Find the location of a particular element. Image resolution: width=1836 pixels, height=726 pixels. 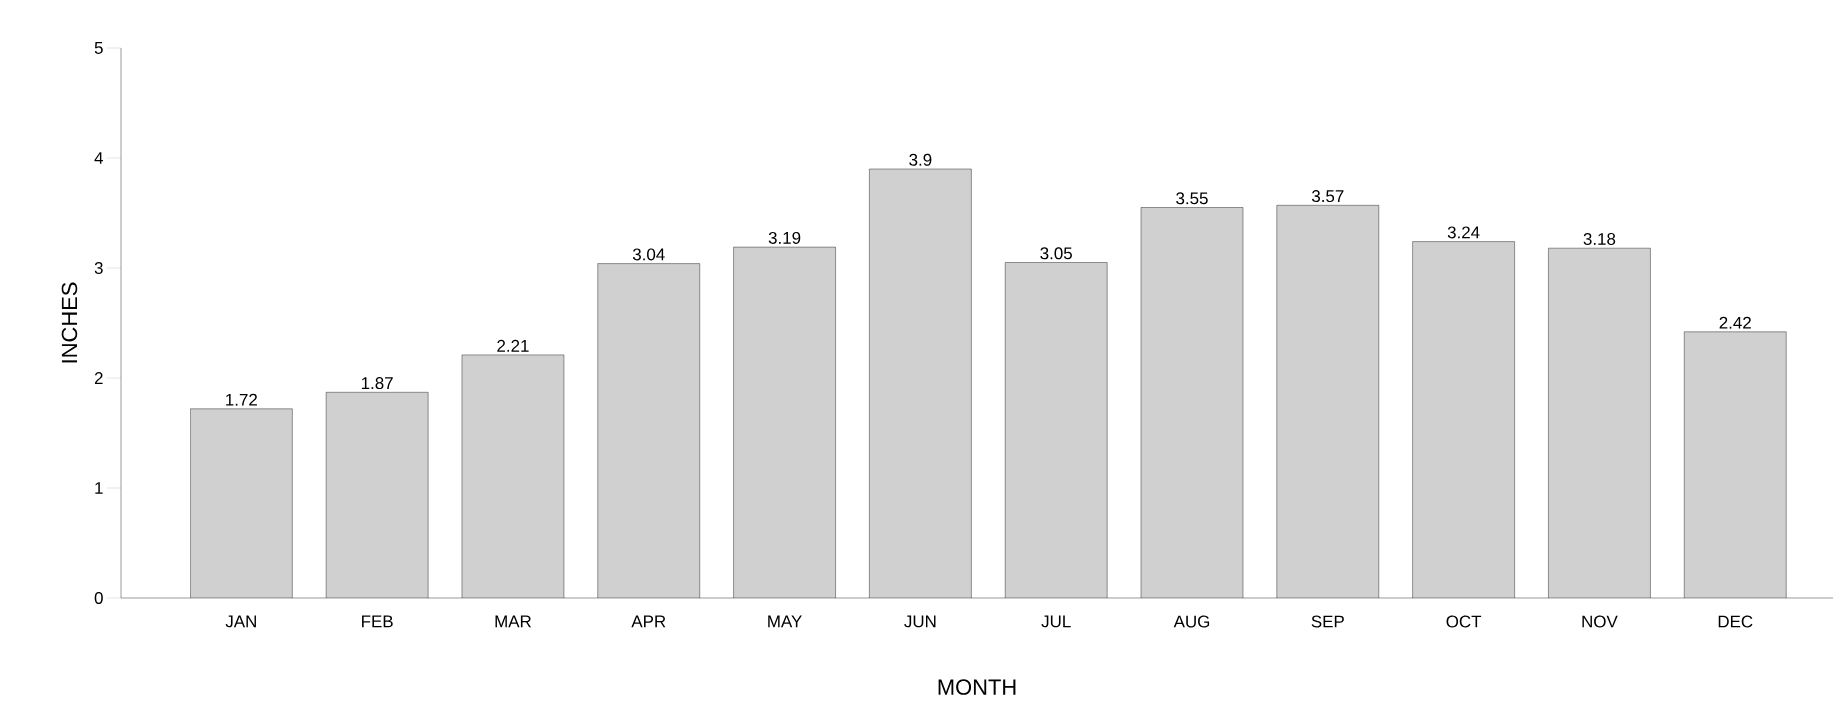

x-tick-label: FEB is located at coordinates (377, 621).